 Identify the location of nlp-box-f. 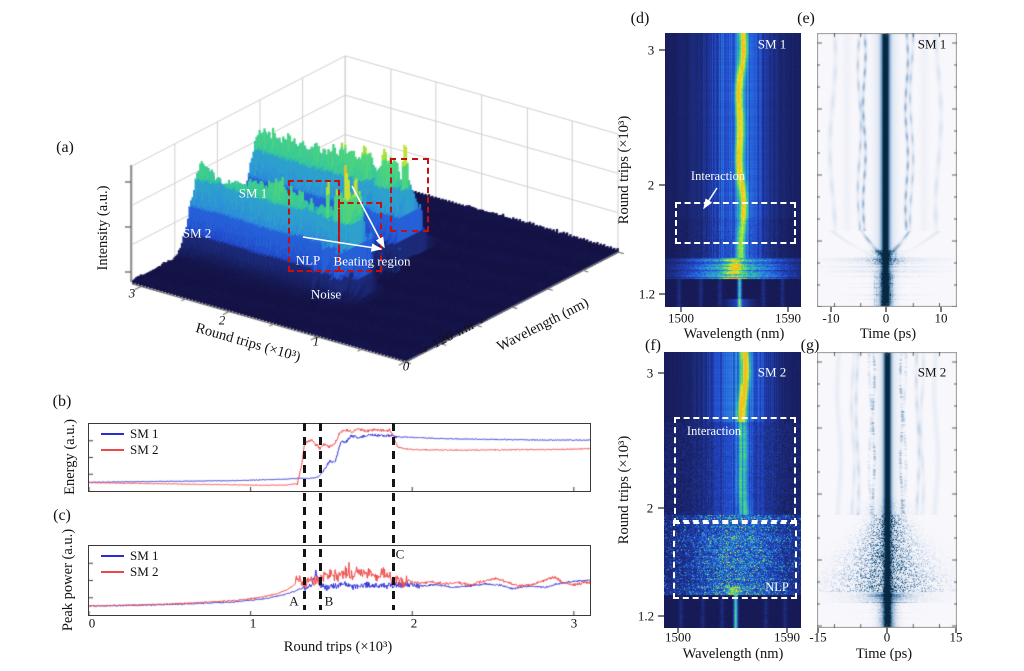
(735, 559).